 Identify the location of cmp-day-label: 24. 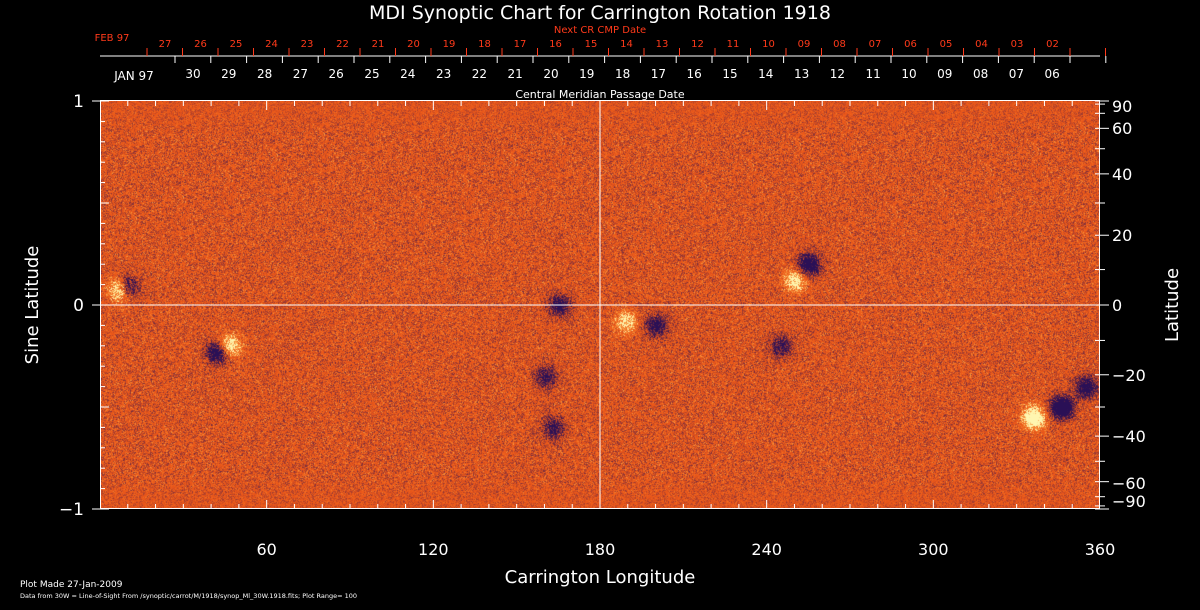
(407, 74).